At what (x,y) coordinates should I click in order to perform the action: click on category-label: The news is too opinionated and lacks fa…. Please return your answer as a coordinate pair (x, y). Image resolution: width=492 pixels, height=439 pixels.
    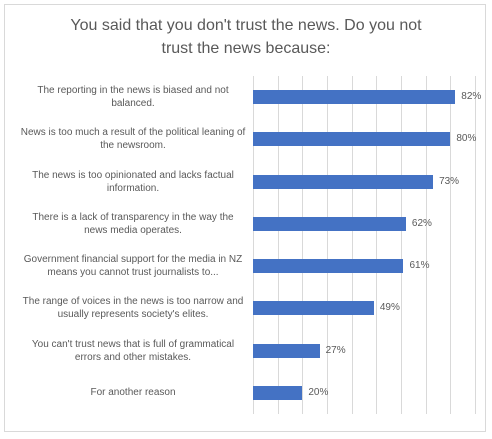
    Looking at the image, I should click on (133, 181).